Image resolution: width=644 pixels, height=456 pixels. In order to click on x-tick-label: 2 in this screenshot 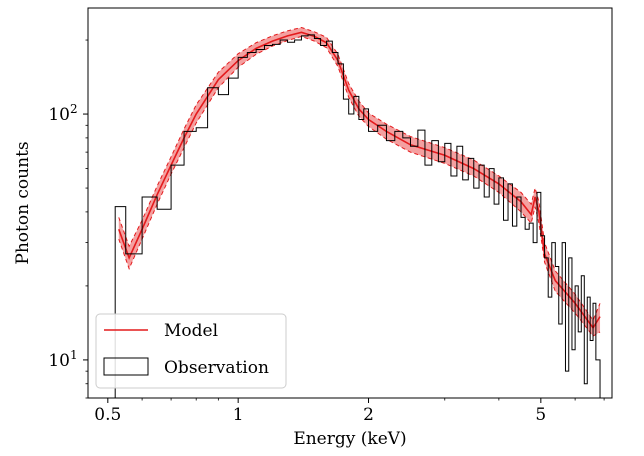, I will do `click(368, 415)`.